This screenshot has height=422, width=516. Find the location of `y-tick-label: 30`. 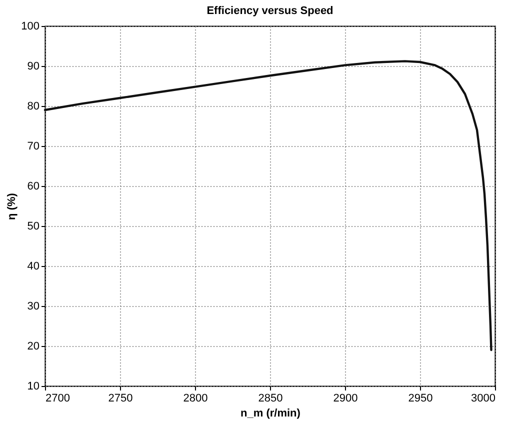

y-tick-label: 30 is located at coordinates (33, 306).